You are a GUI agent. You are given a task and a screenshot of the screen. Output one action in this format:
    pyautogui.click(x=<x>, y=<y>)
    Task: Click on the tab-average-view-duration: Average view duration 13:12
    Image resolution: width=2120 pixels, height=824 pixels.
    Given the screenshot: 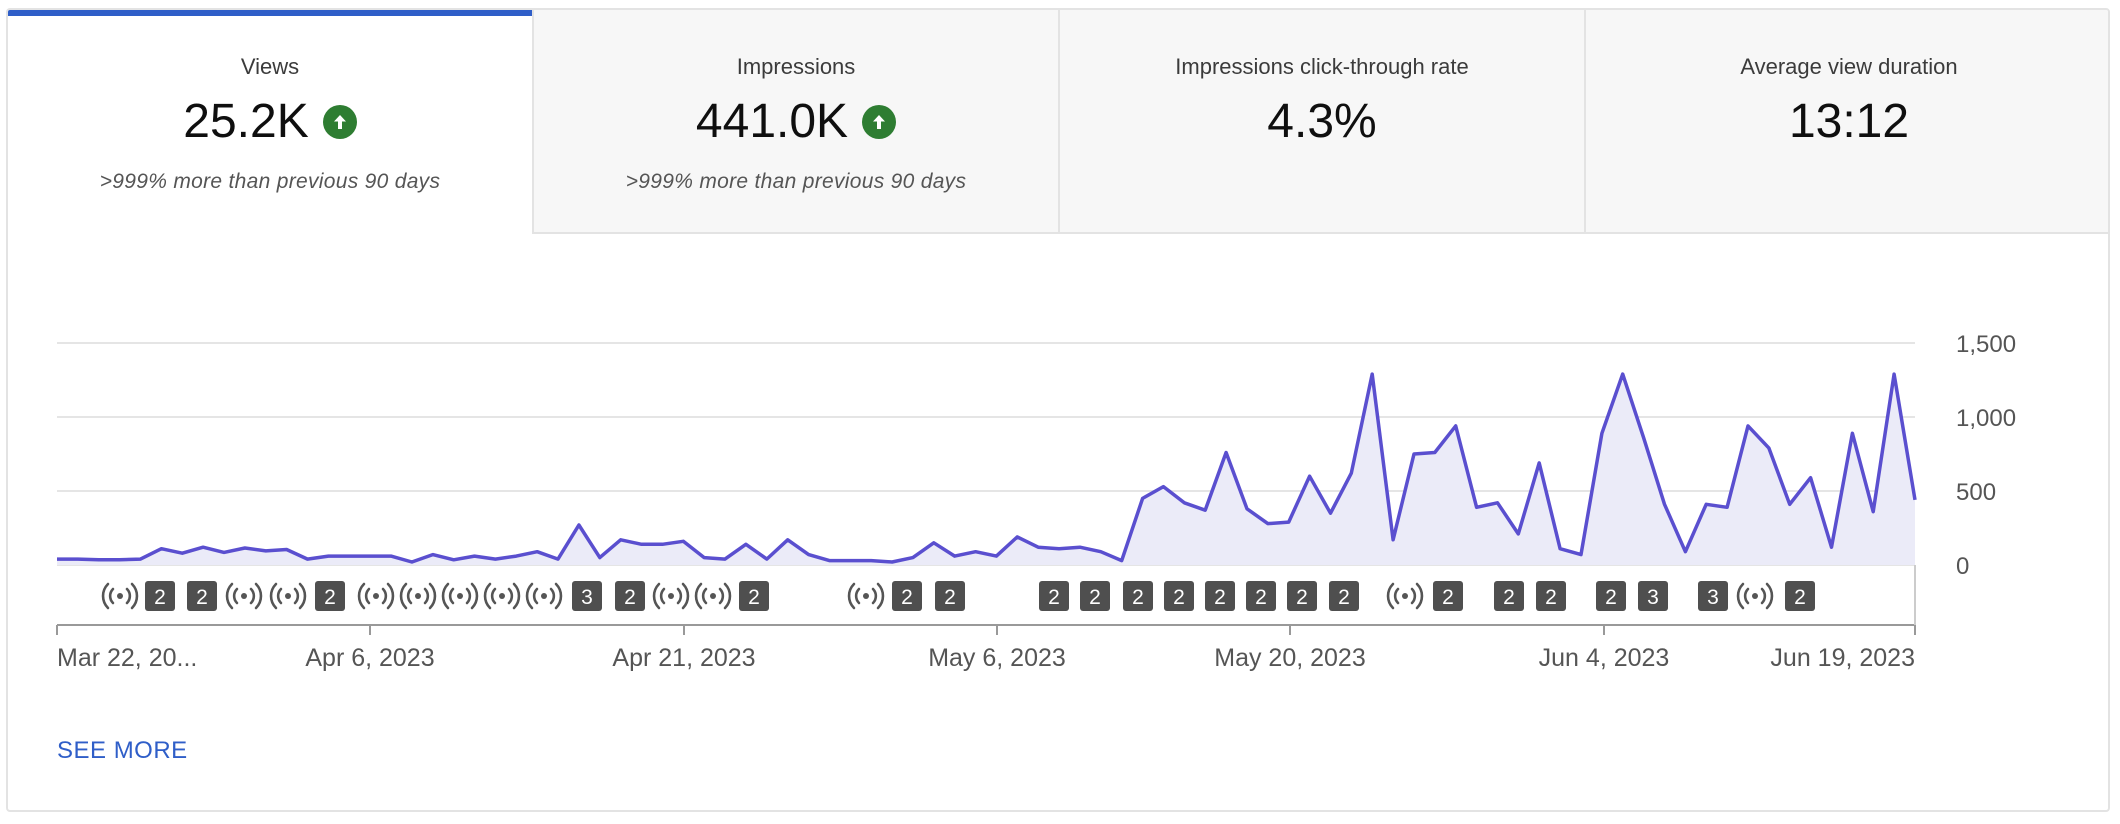 What is the action you would take?
    pyautogui.click(x=1847, y=122)
    